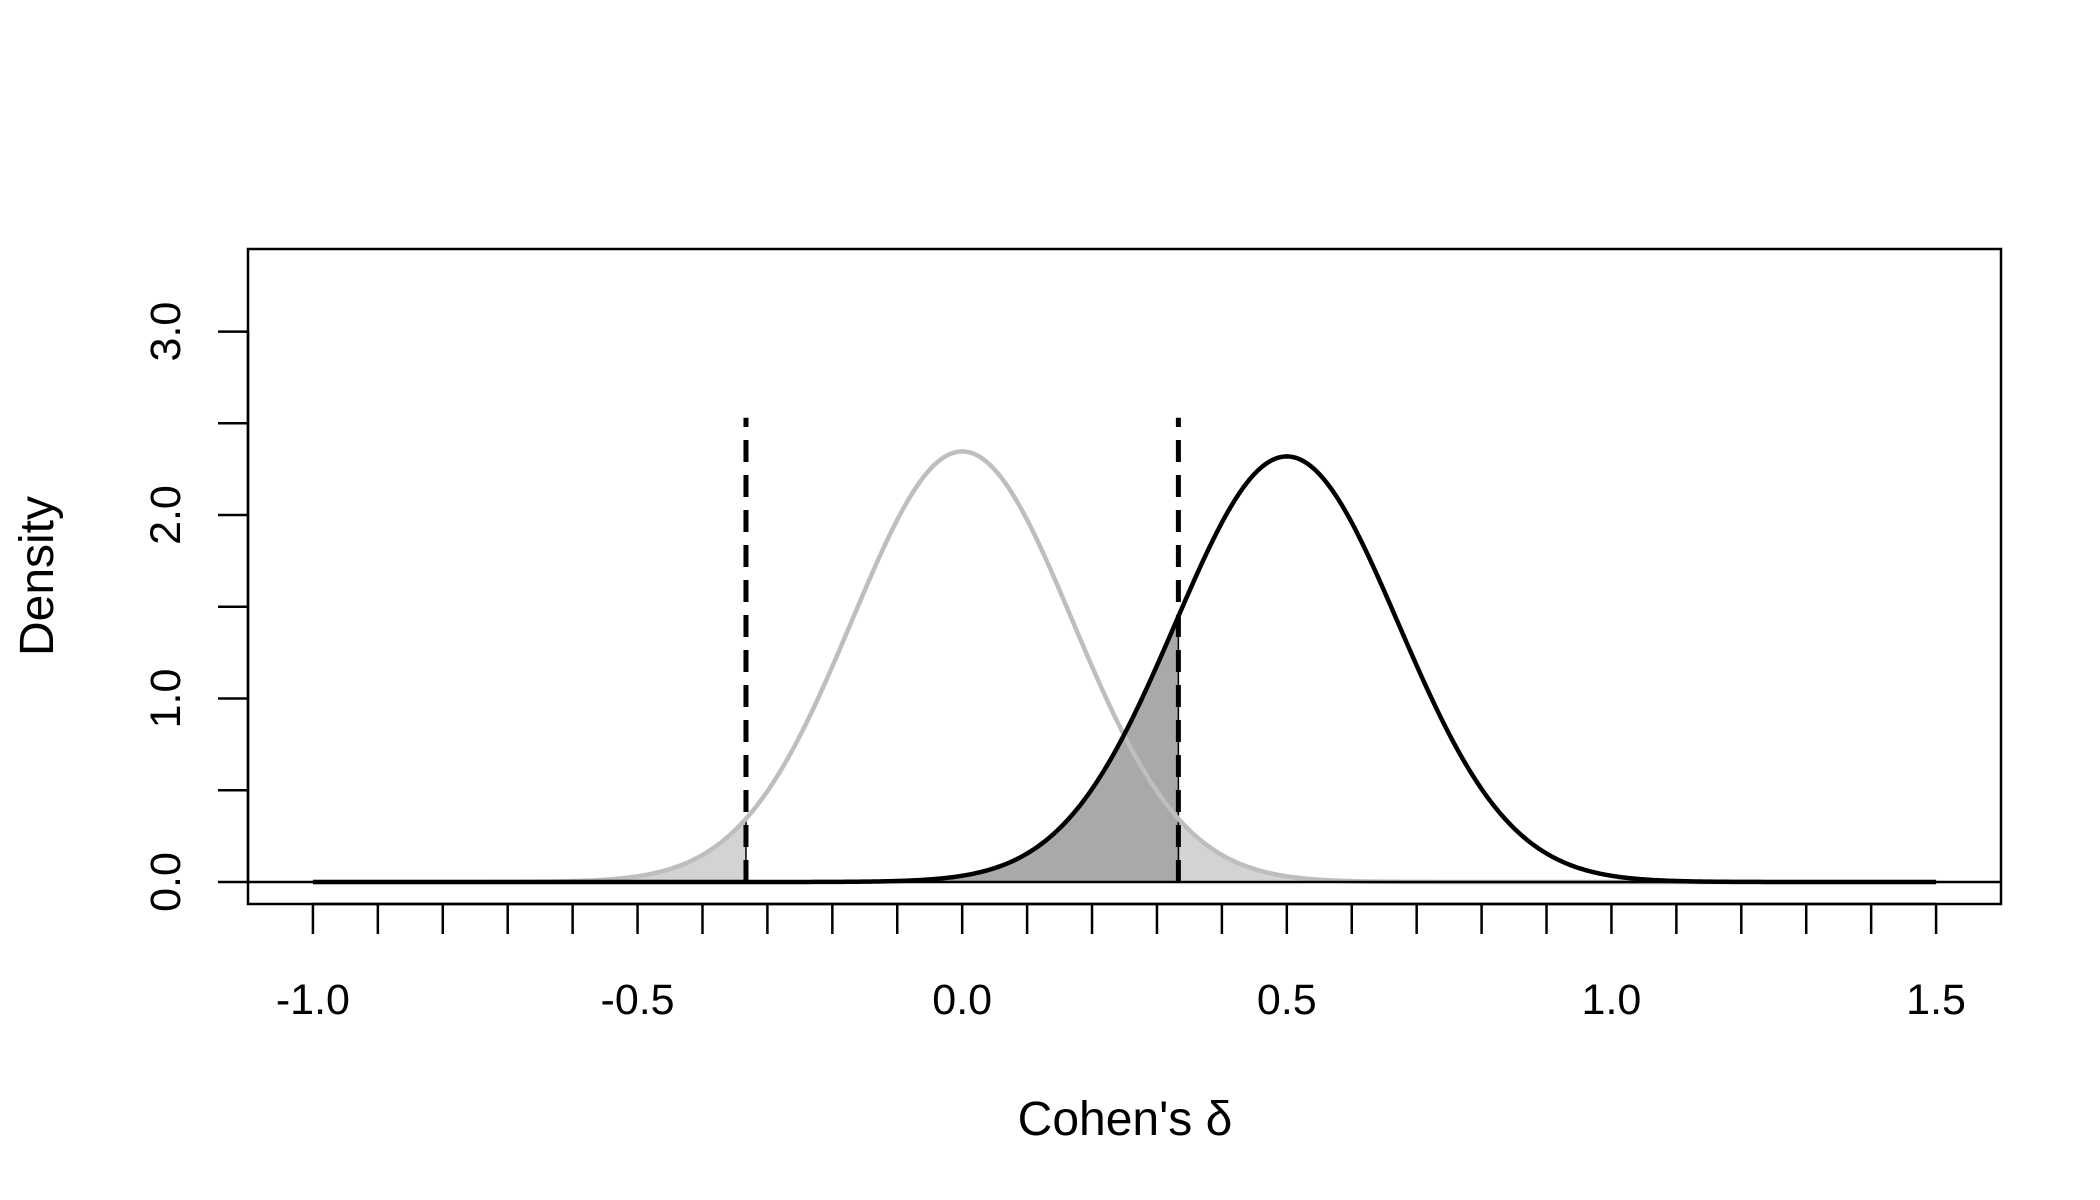 The image size is (2100, 1200). What do you see at coordinates (166, 332) in the screenshot?
I see `y-tick-label: 3.0` at bounding box center [166, 332].